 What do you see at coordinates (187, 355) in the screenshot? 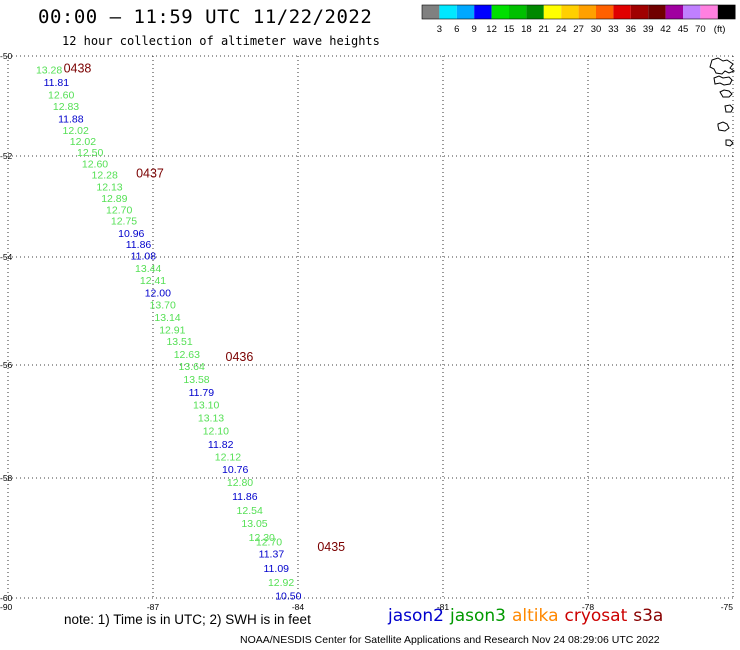
I see `wave-height-label: 12.63` at bounding box center [187, 355].